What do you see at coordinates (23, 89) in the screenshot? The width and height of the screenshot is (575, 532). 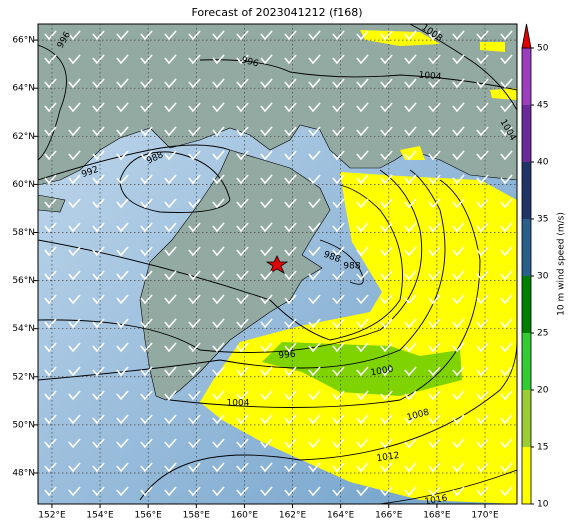 I see `y-tick-label: 64°N` at bounding box center [23, 89].